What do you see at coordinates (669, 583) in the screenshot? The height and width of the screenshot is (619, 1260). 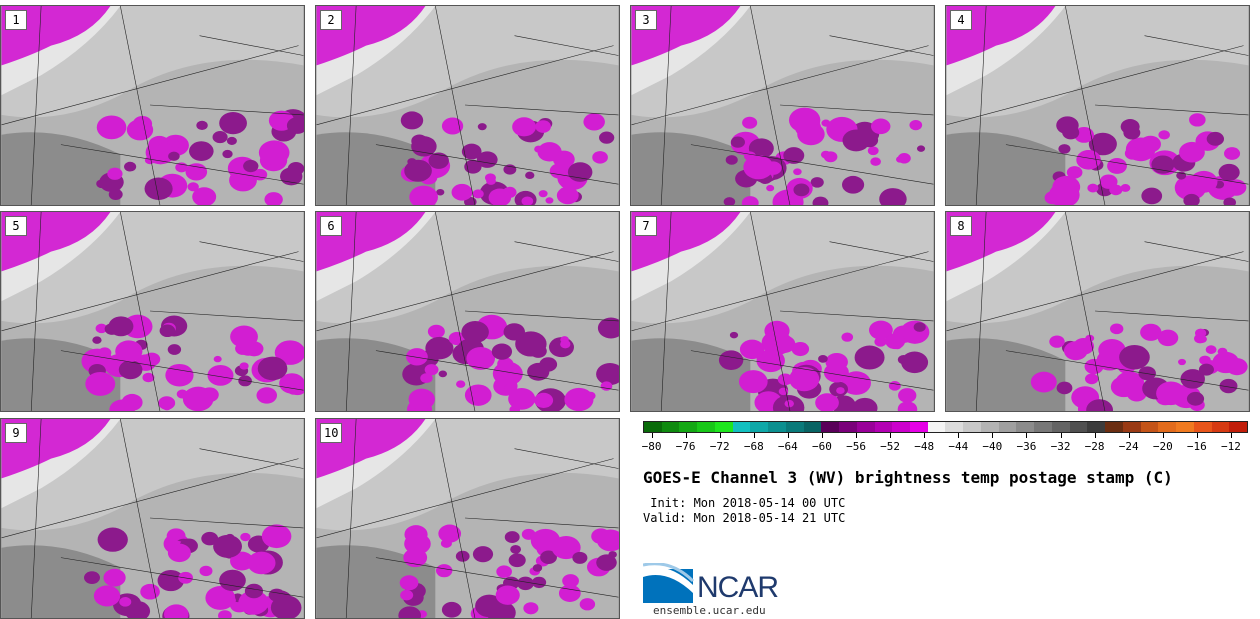 I see `ncar-logo-icon` at bounding box center [669, 583].